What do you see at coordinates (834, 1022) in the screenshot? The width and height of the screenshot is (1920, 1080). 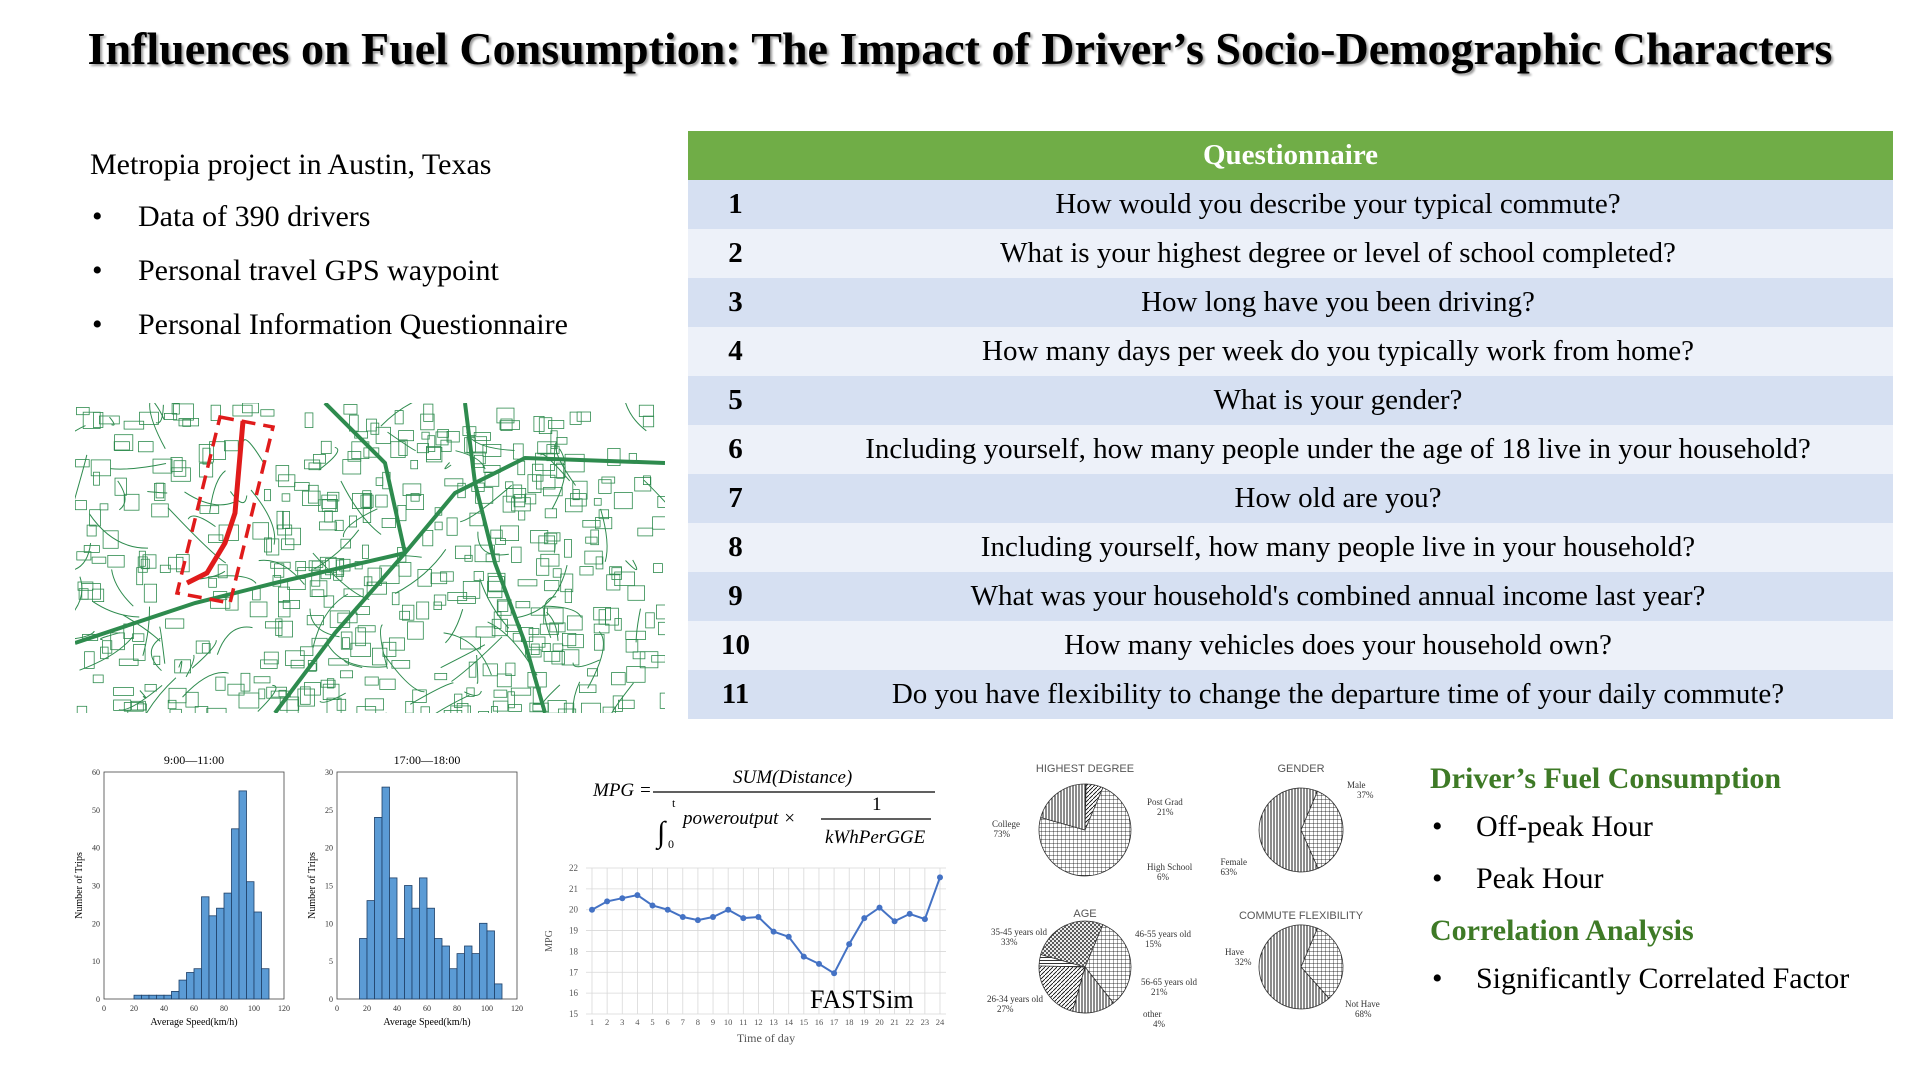 I see `x-tick-label: 17` at bounding box center [834, 1022].